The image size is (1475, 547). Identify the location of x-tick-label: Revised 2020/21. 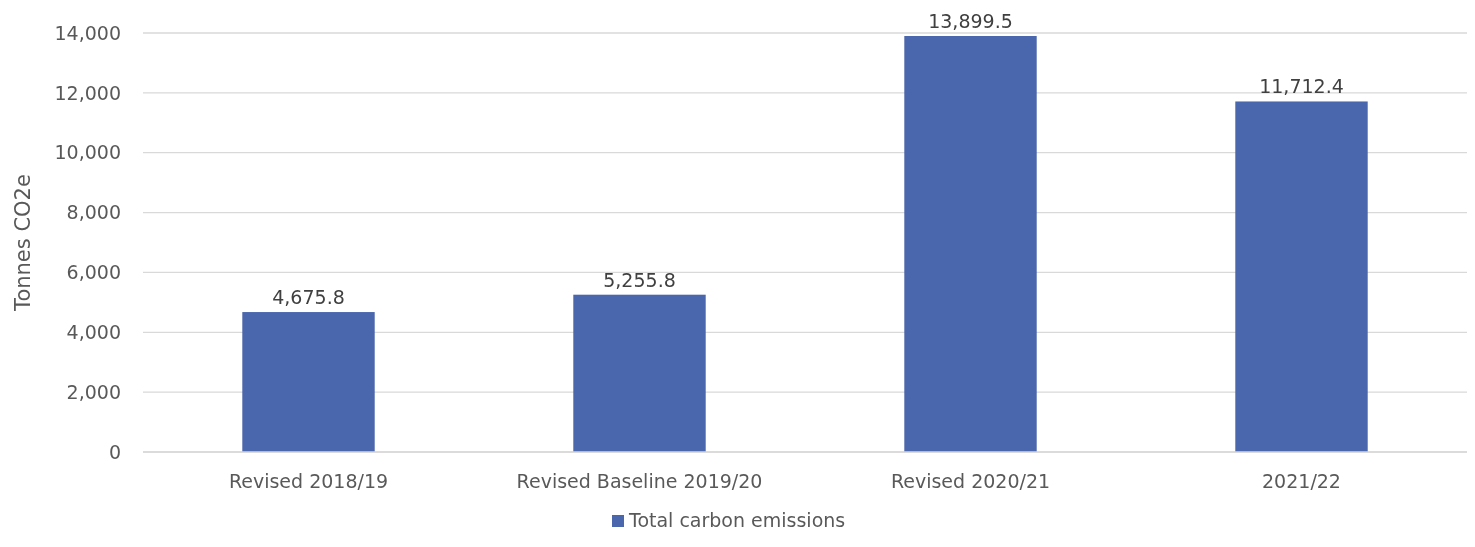
(970, 481).